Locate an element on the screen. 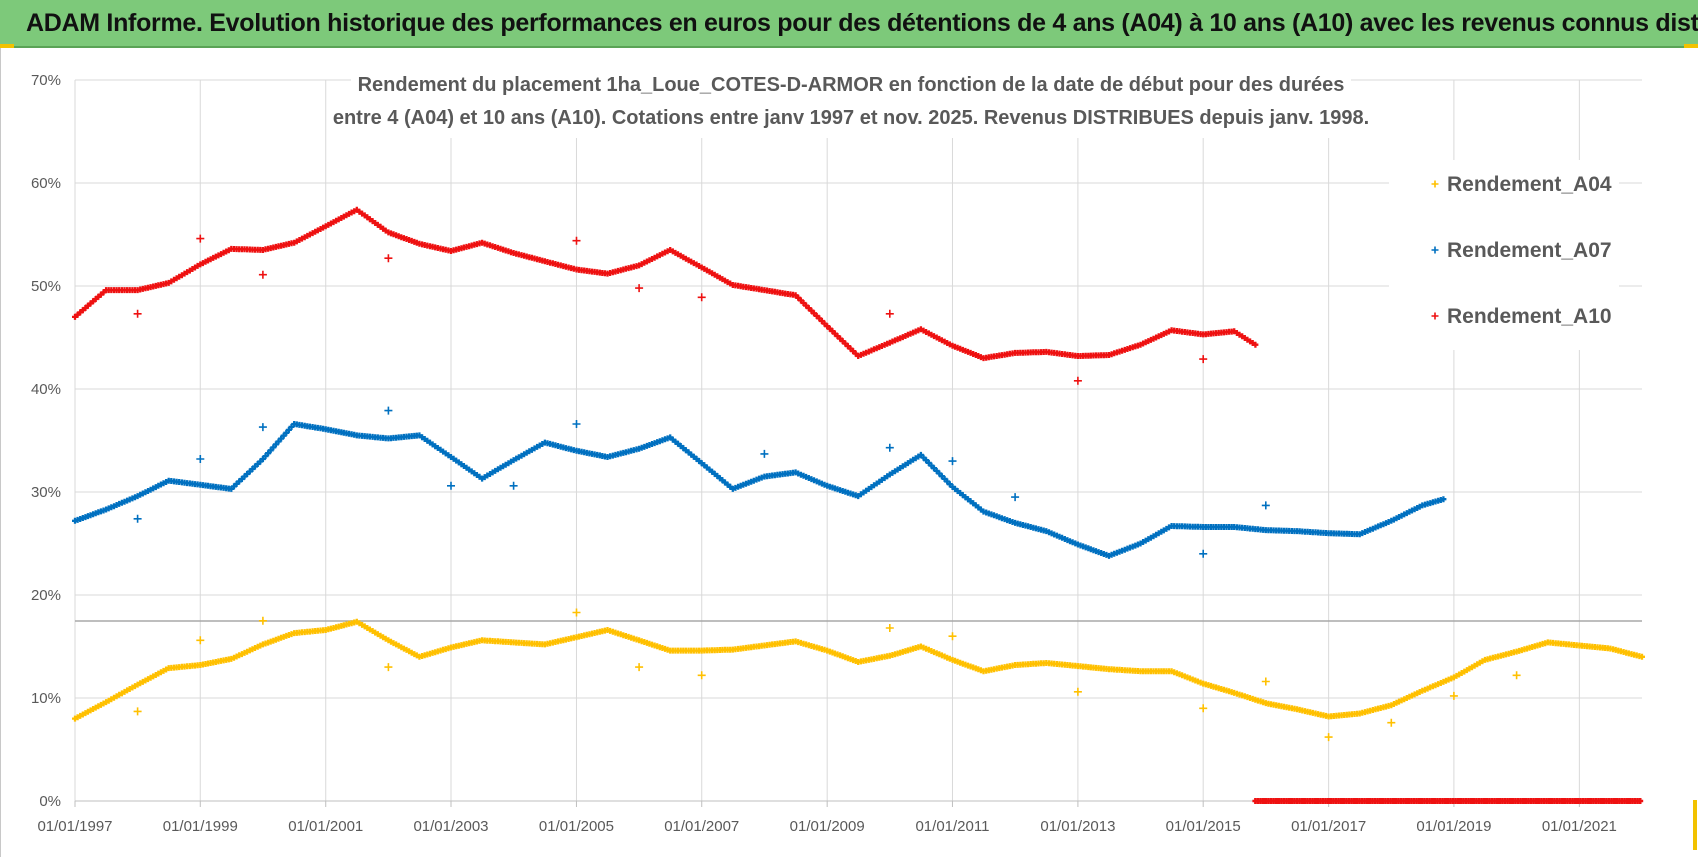 The image size is (1698, 857). legend-item: Rendement_A07 is located at coordinates (1521, 250).